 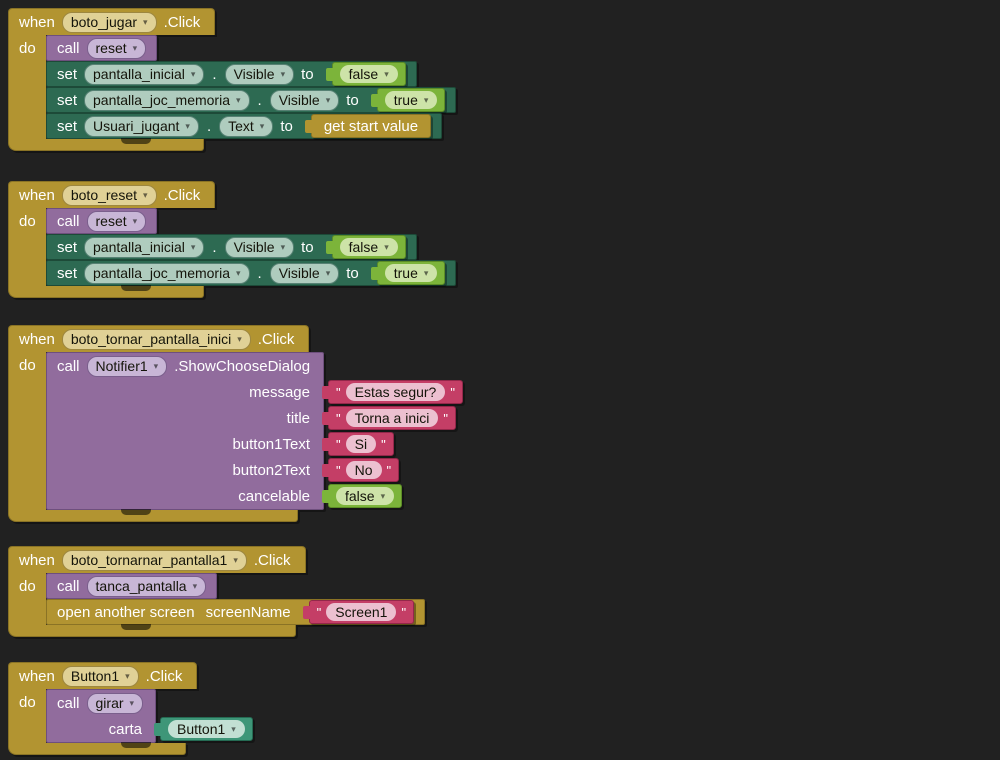 I want to click on component-value-block: Button1 ▾, so click(x=203, y=729).